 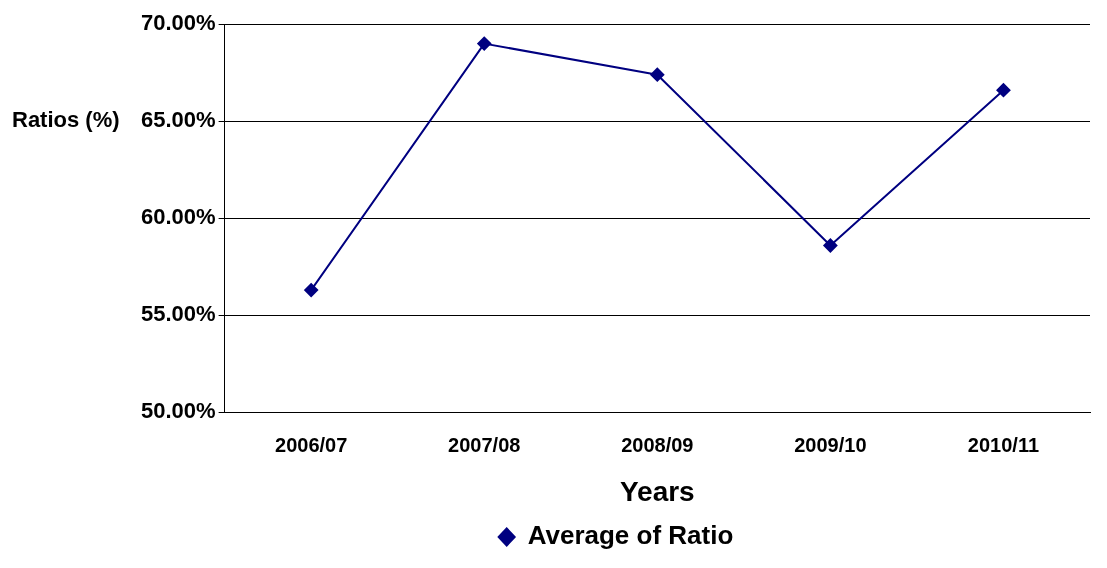 I want to click on x-tick-label: 2009/10, so click(x=830, y=444).